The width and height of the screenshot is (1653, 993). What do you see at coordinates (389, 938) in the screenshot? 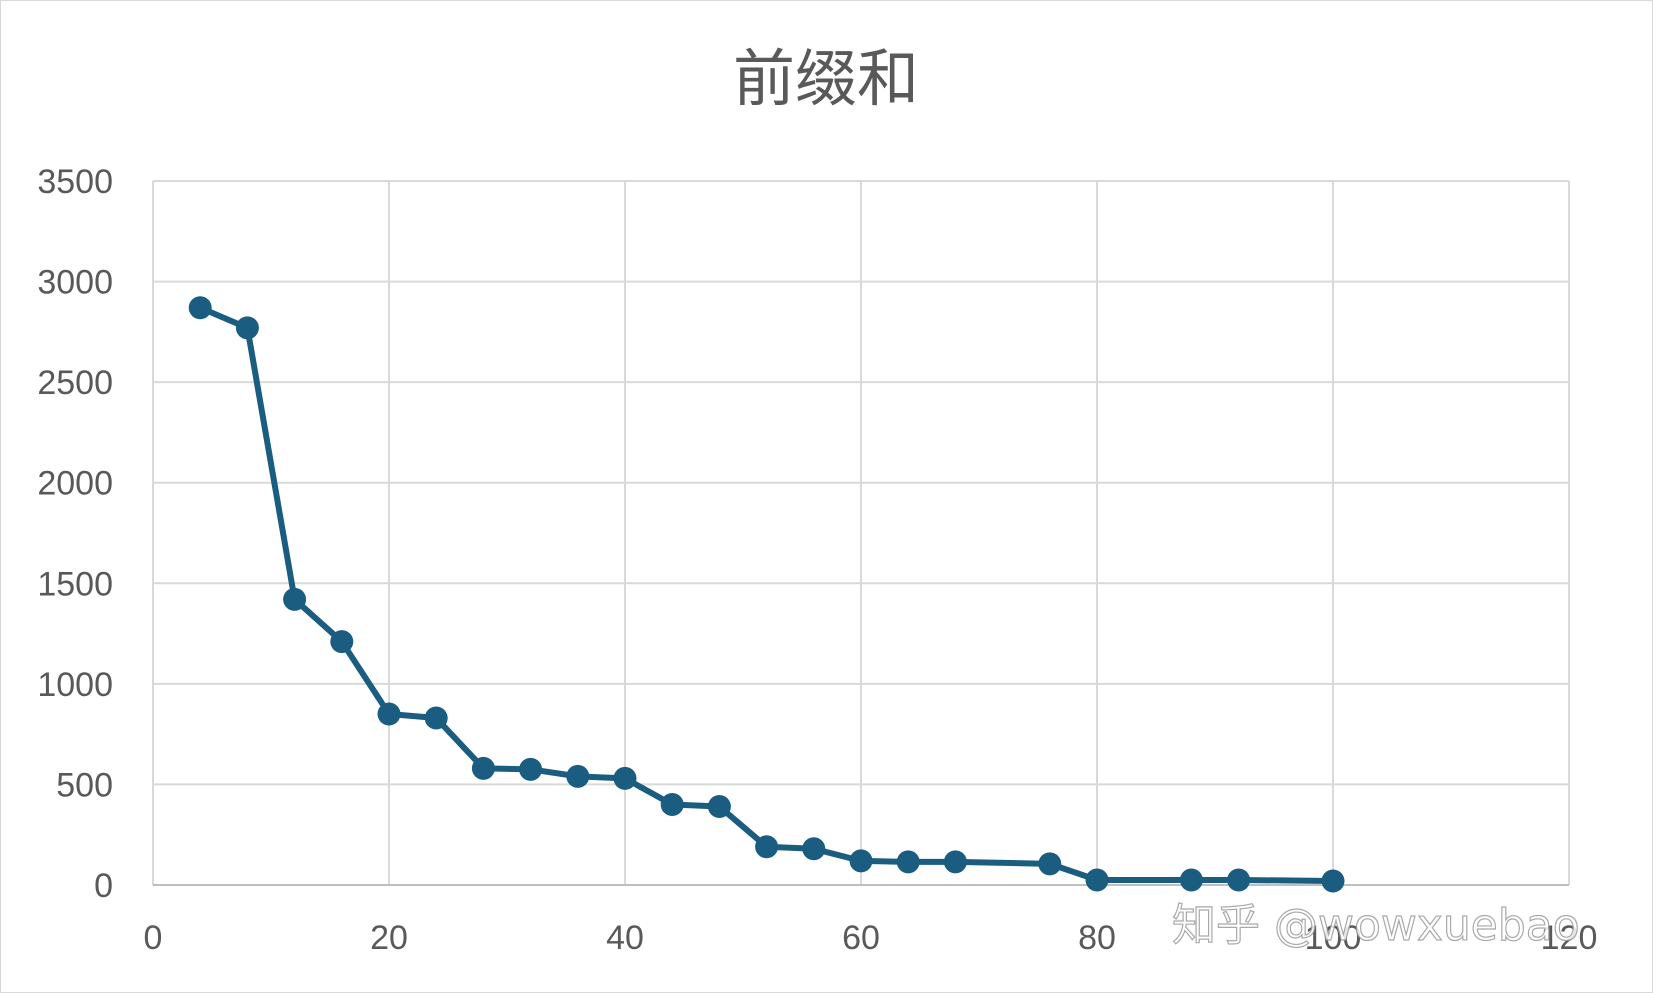
I see `x-tick-label: 20` at bounding box center [389, 938].